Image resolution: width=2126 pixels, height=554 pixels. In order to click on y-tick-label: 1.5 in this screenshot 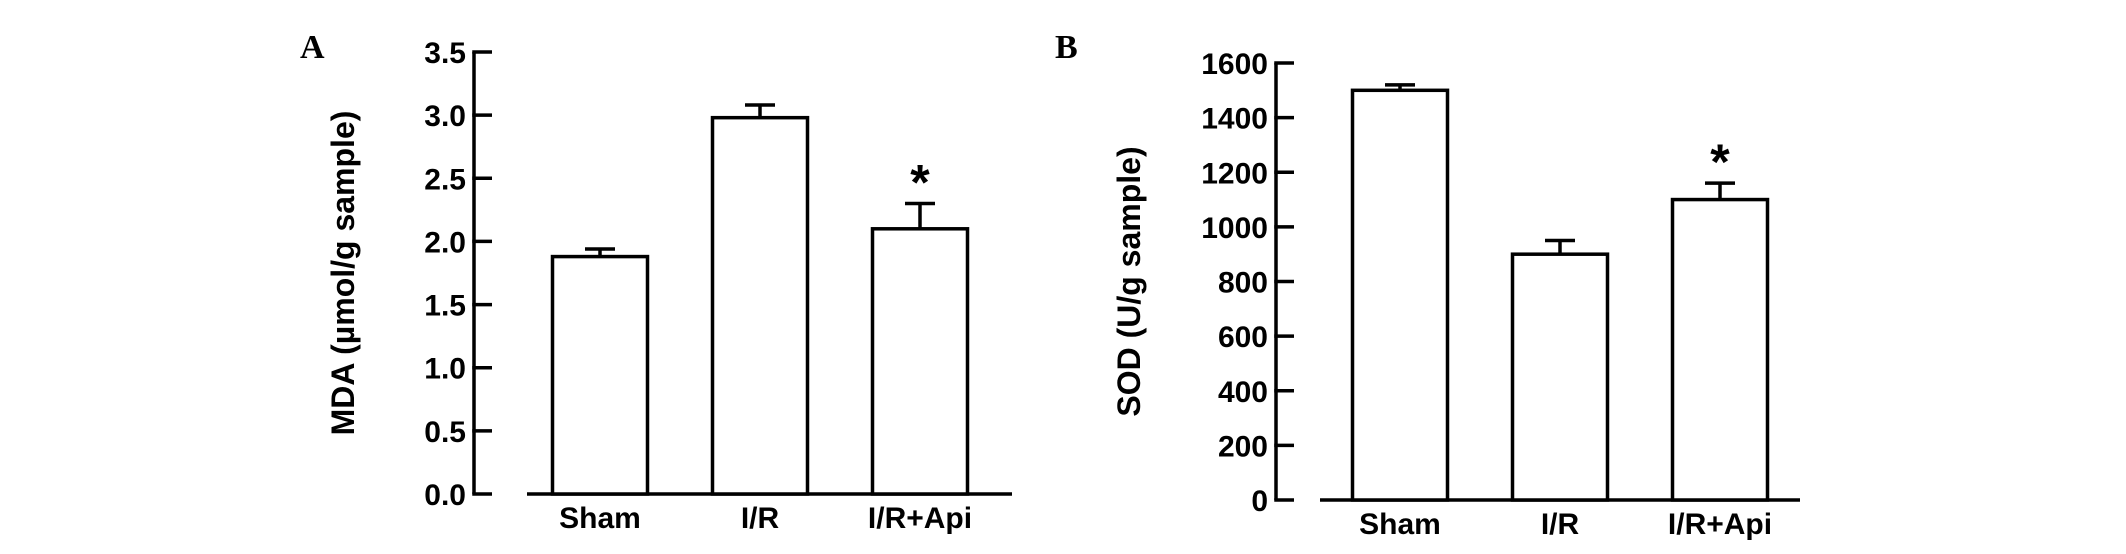, I will do `click(445, 306)`.